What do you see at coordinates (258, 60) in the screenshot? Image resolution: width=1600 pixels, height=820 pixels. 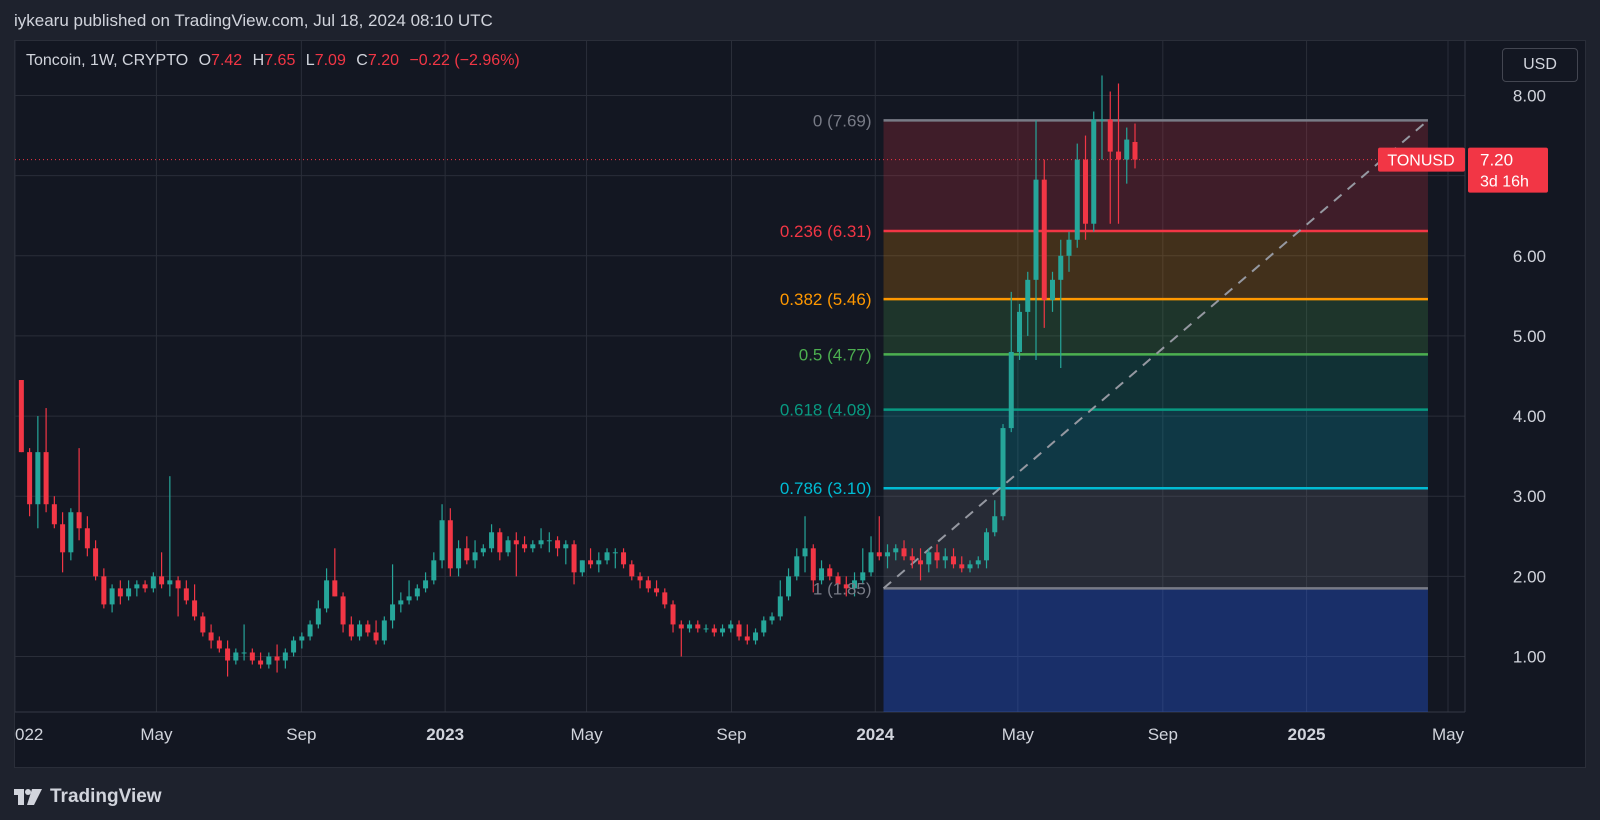 I see `high-label: H` at bounding box center [258, 60].